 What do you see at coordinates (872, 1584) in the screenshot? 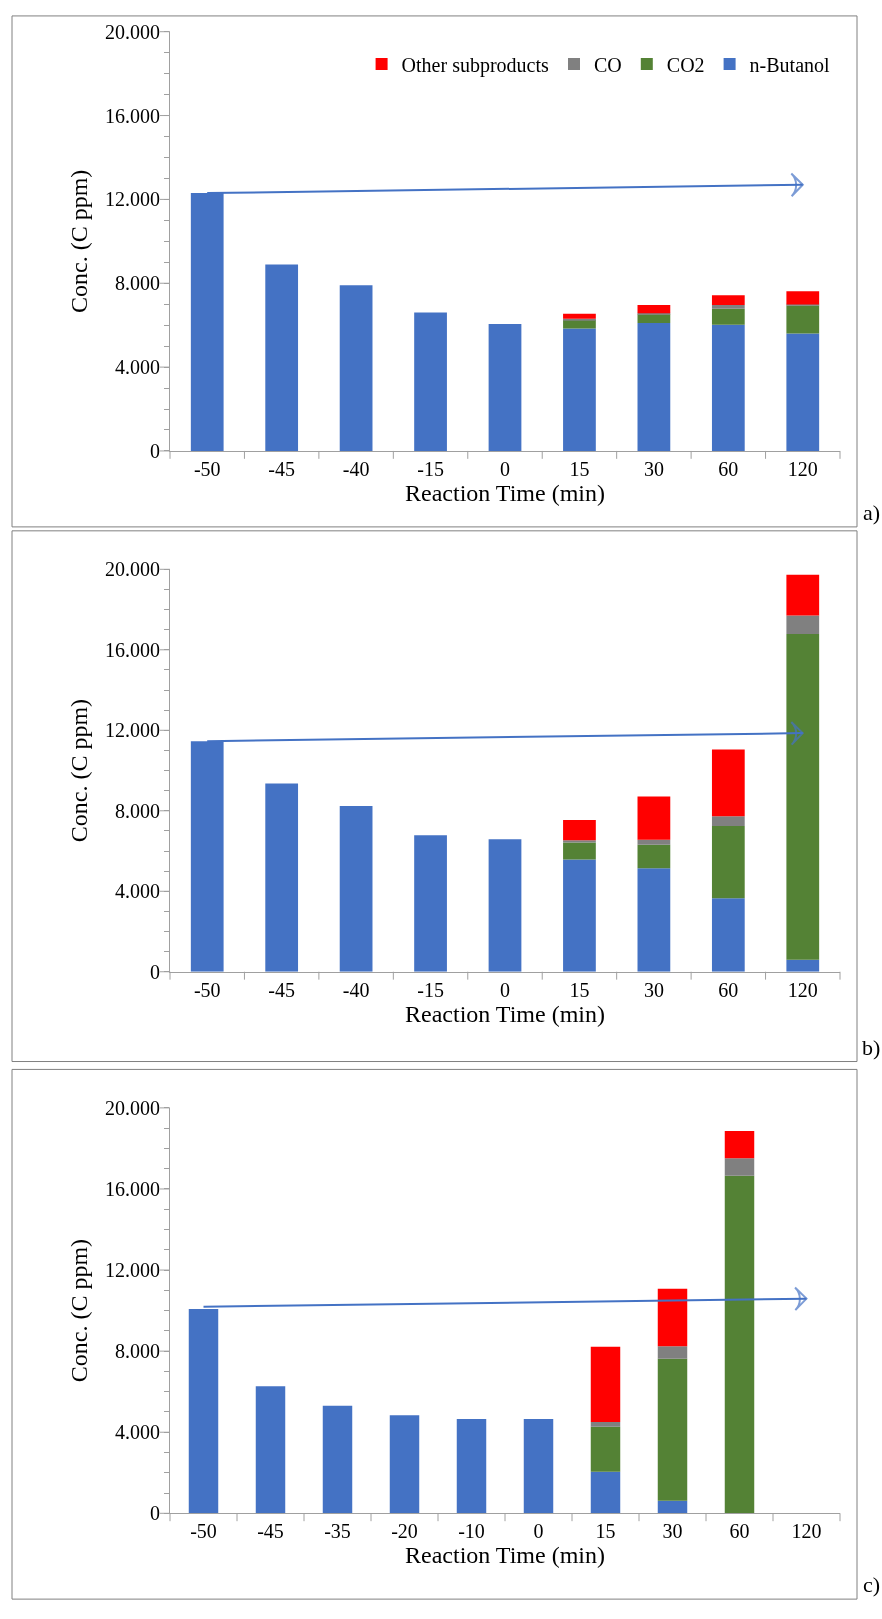
I see `text: c)` at bounding box center [872, 1584].